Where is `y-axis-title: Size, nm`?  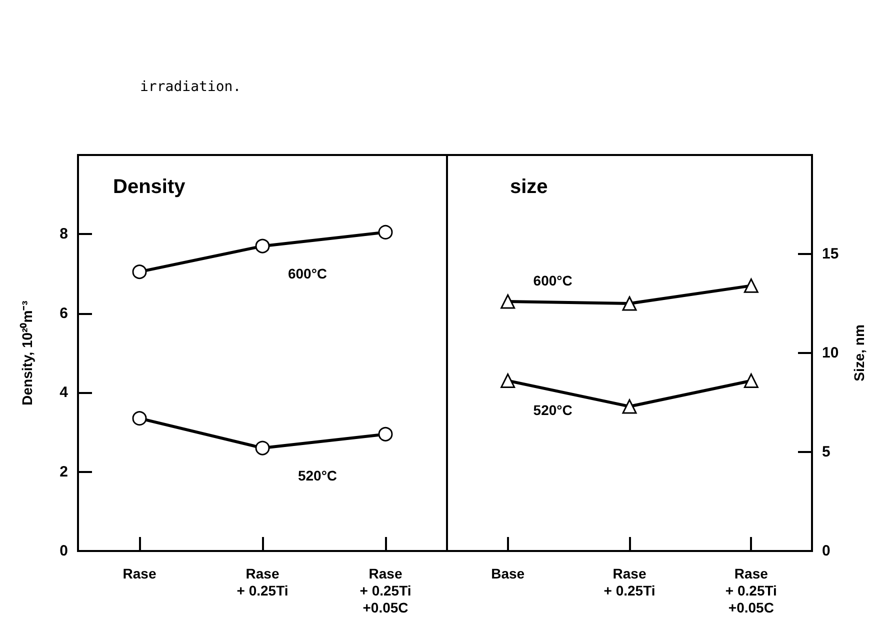 y-axis-title: Size, nm is located at coordinates (859, 353).